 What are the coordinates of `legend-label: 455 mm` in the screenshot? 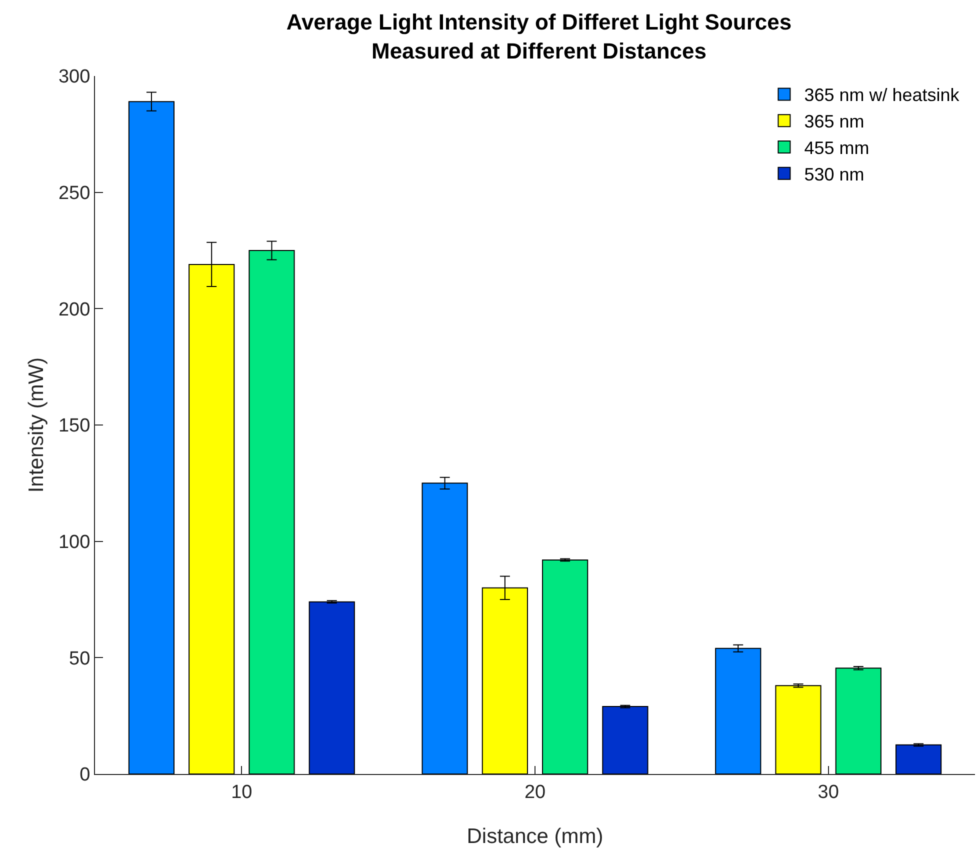 It's located at (837, 148).